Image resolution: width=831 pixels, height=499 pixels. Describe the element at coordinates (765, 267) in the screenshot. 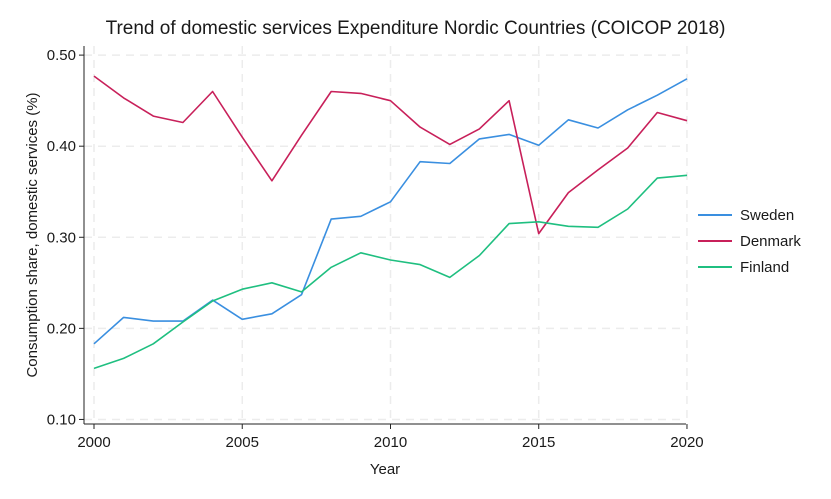

I see `legend-label: Finland` at that location.